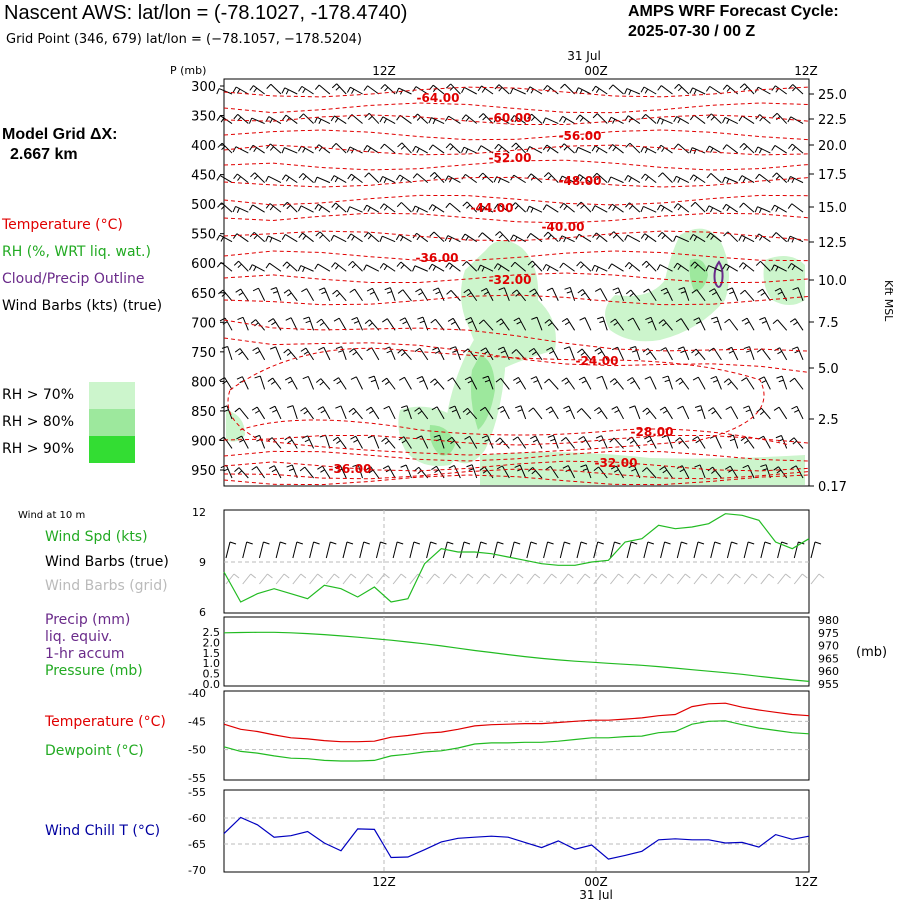 This screenshot has height=900, width=900. Describe the element at coordinates (106, 586) in the screenshot. I see `legend-wind-barbs-grid: Wind Barbs (grid)` at that location.